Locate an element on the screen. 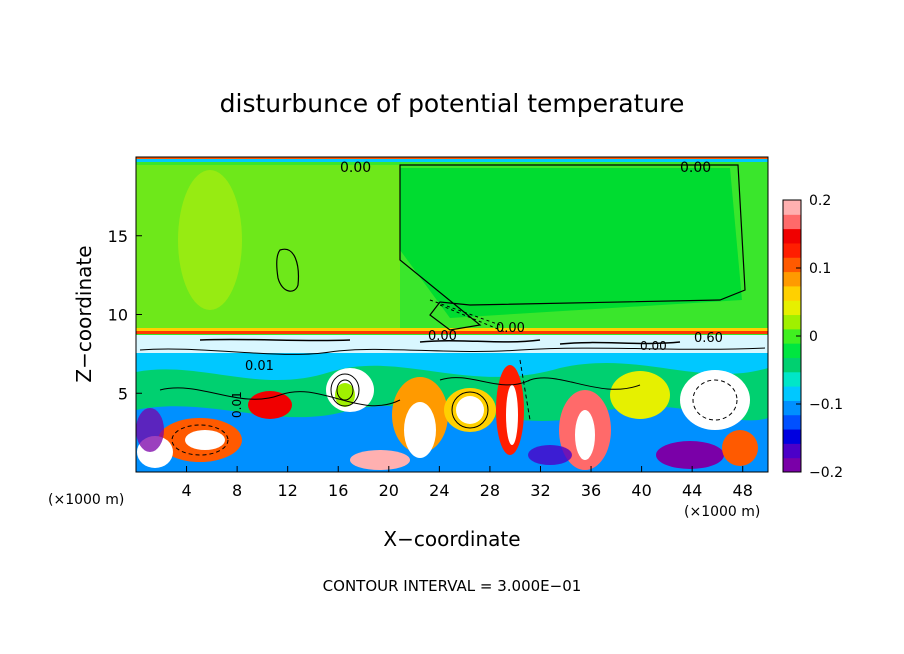 This screenshot has width=904, height=654. x-tick-label: 36 is located at coordinates (591, 490).